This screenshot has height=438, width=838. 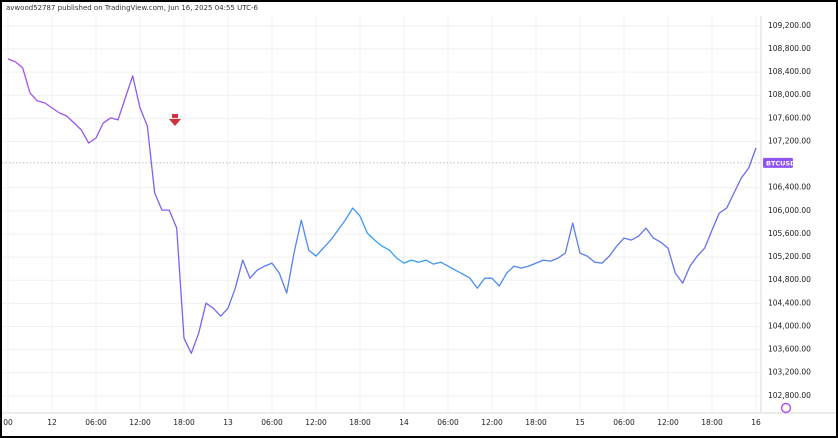 I want to click on y-tick-label: 107,200.00, so click(x=789, y=140).